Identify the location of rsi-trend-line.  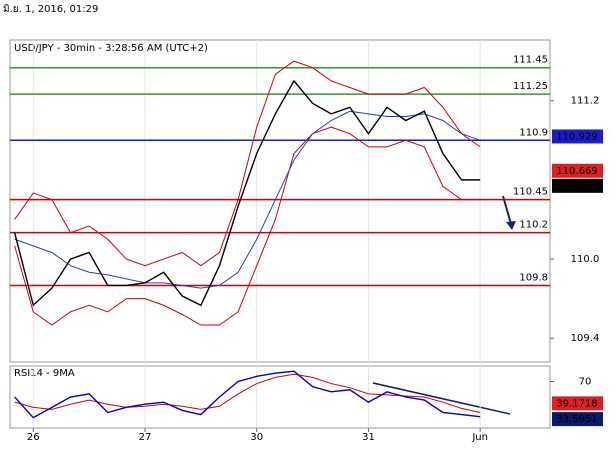
(441, 398).